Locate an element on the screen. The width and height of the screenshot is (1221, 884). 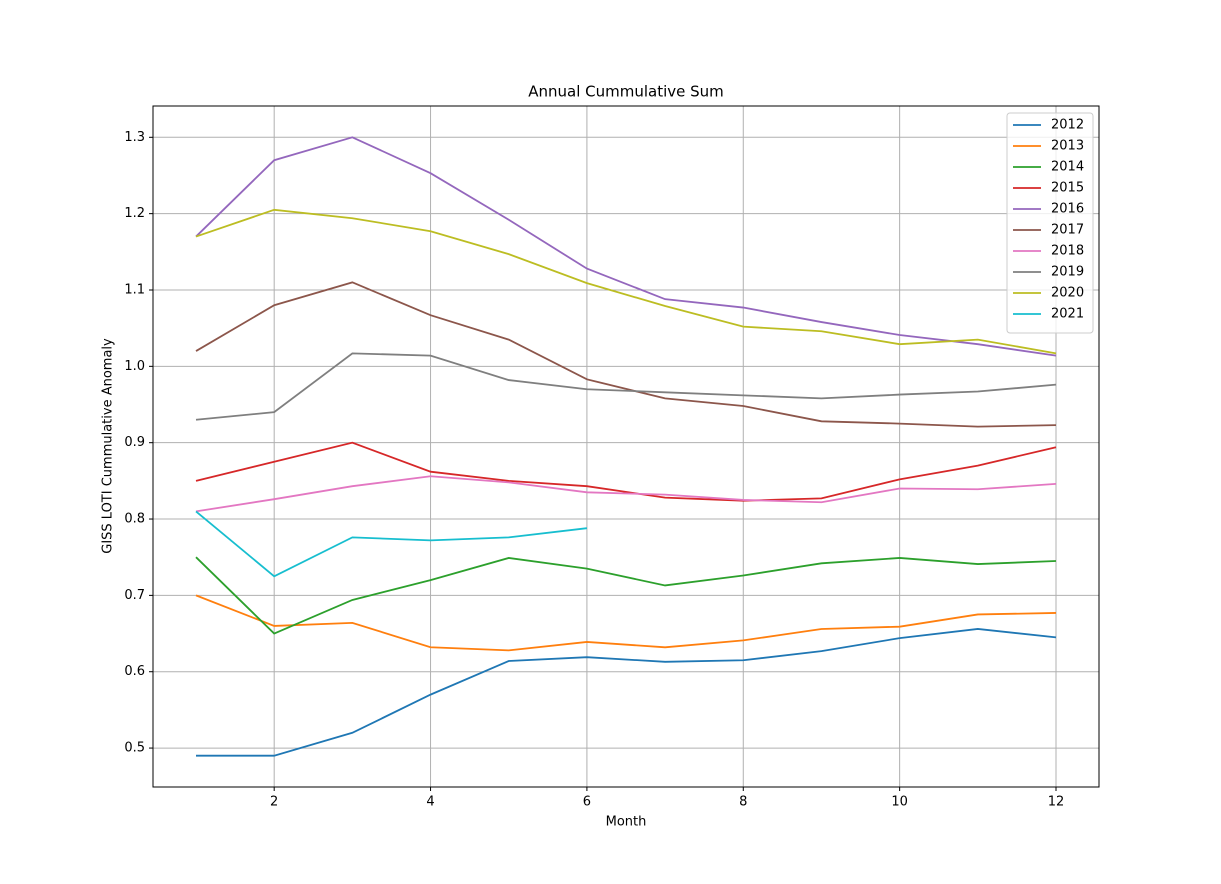
y-tick-label: 1.0 is located at coordinates (134, 366).